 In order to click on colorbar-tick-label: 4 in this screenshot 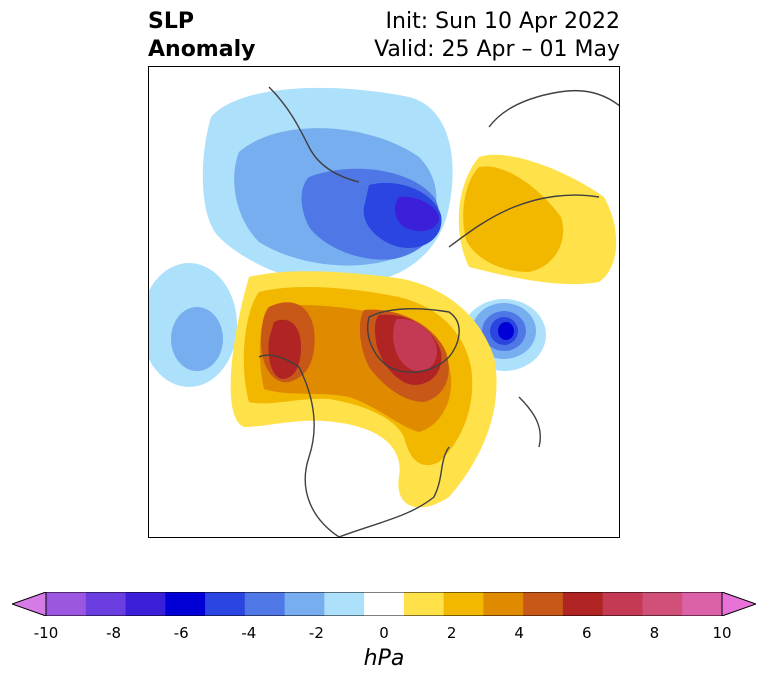, I will do `click(519, 633)`.